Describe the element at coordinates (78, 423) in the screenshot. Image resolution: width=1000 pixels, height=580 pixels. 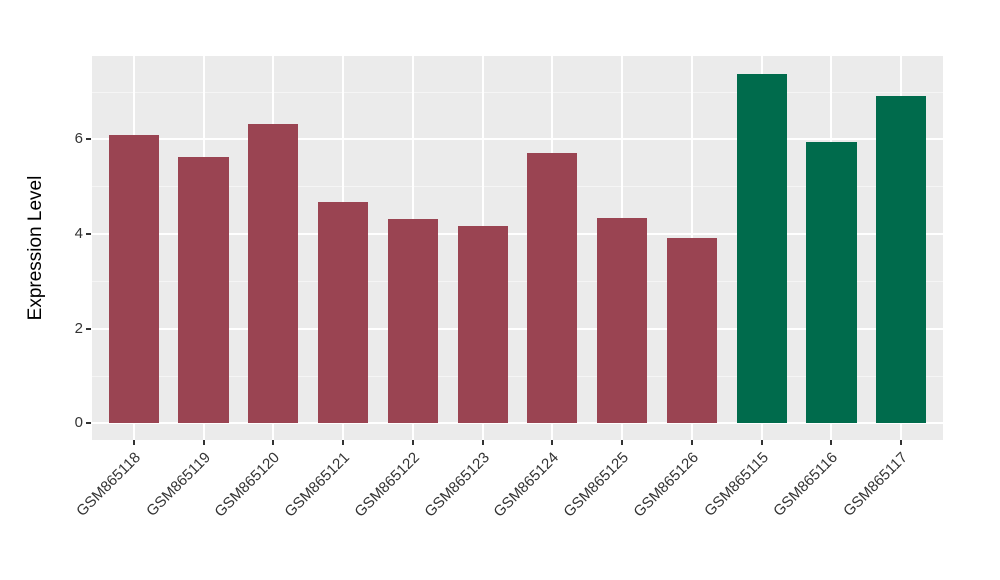
I see `y-tick-label: 0` at that location.